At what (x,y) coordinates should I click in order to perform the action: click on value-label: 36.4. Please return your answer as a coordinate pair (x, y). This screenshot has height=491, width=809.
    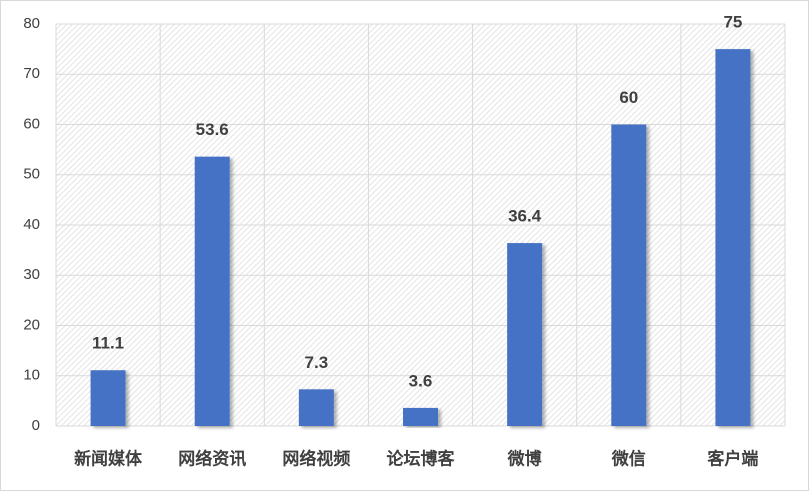
    Looking at the image, I should click on (525, 216).